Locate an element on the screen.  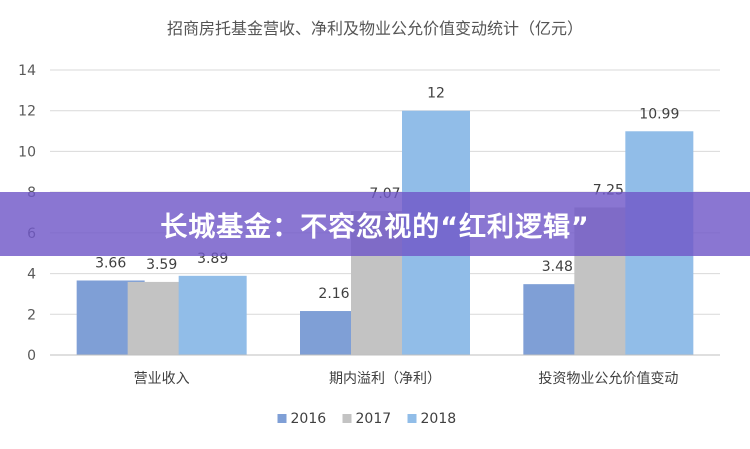
legend: 2016 2017 2018 is located at coordinates (367, 419).